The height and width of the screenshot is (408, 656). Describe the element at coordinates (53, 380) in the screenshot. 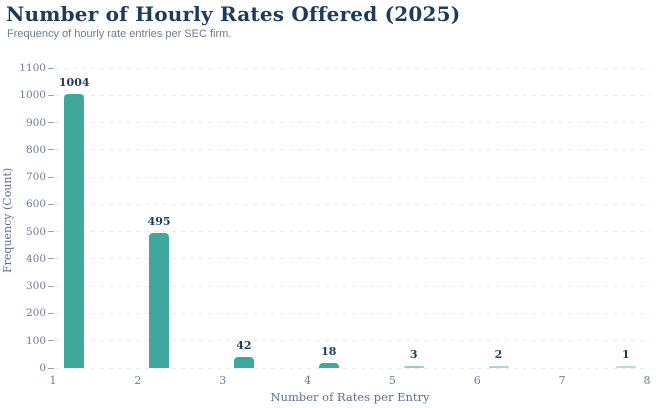

I see `x-tick-label: 1` at that location.